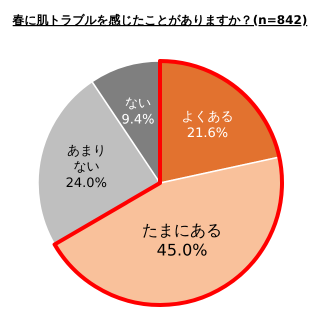 Image resolution: width=320 pixels, height=320 pixels. What do you see at coordinates (86, 183) in the screenshot?
I see `data-label: 24.0%` at bounding box center [86, 183].